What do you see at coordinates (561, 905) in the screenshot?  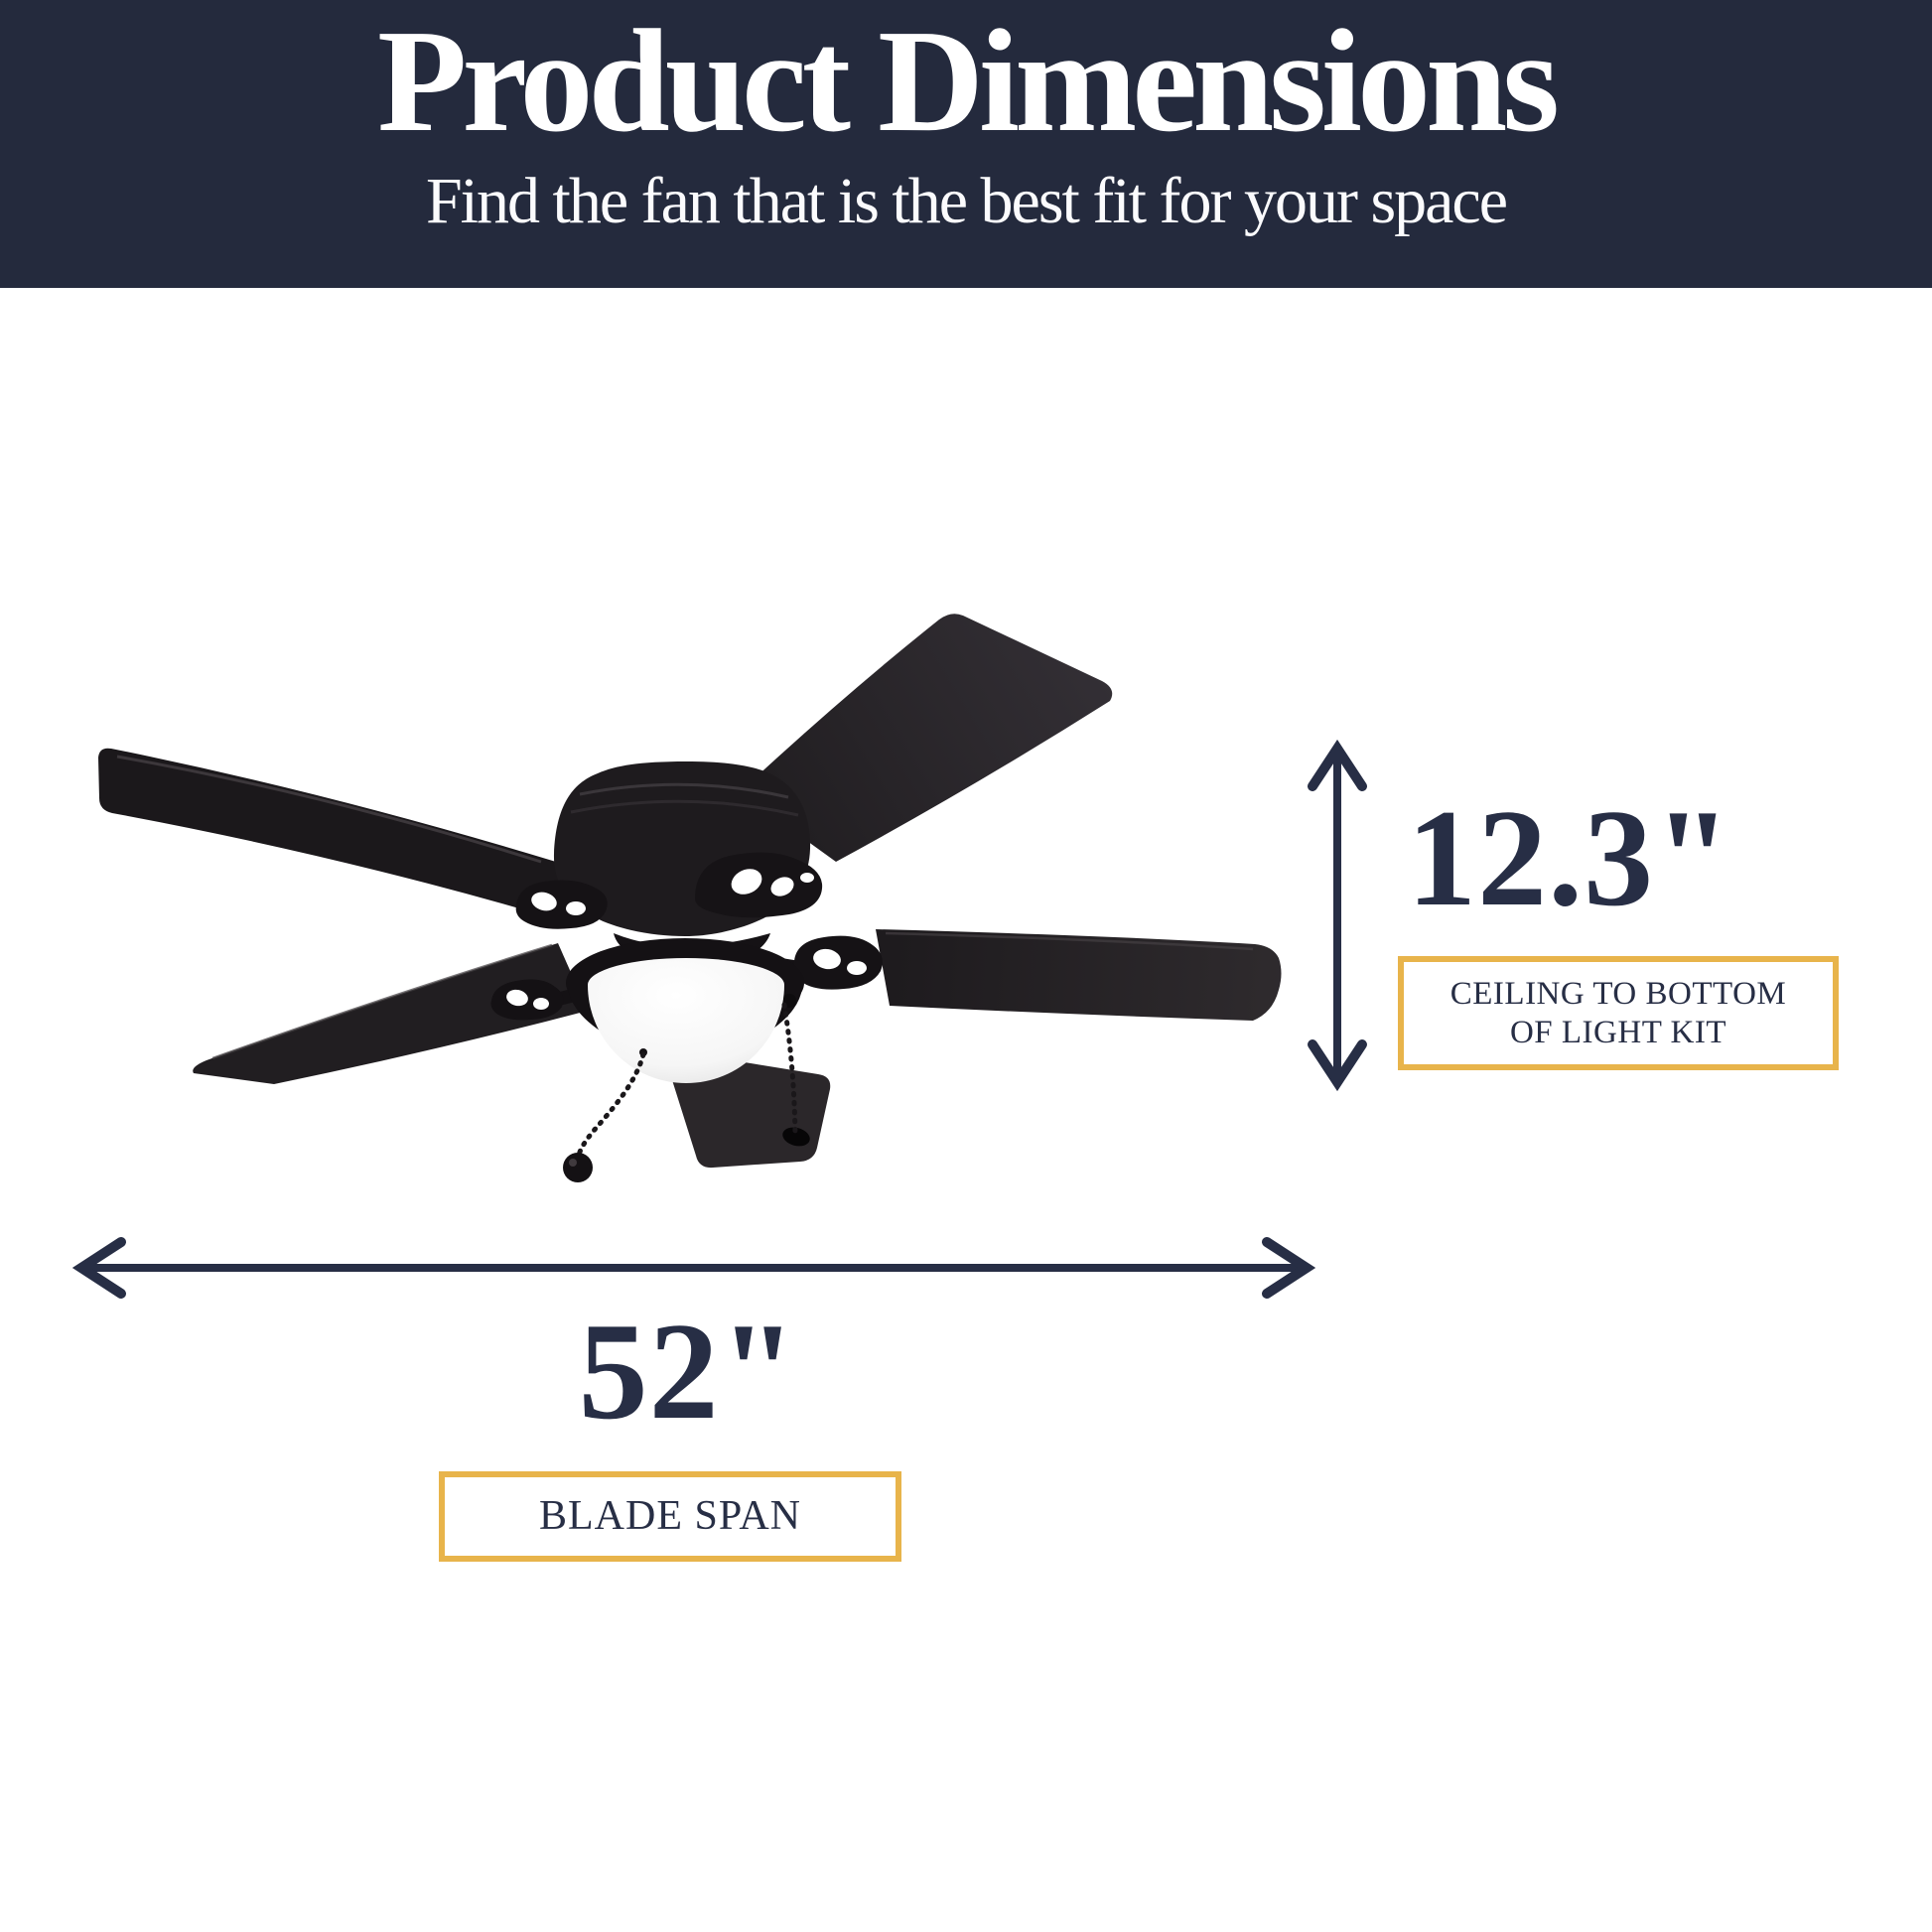 I see `blade-iron-left` at bounding box center [561, 905].